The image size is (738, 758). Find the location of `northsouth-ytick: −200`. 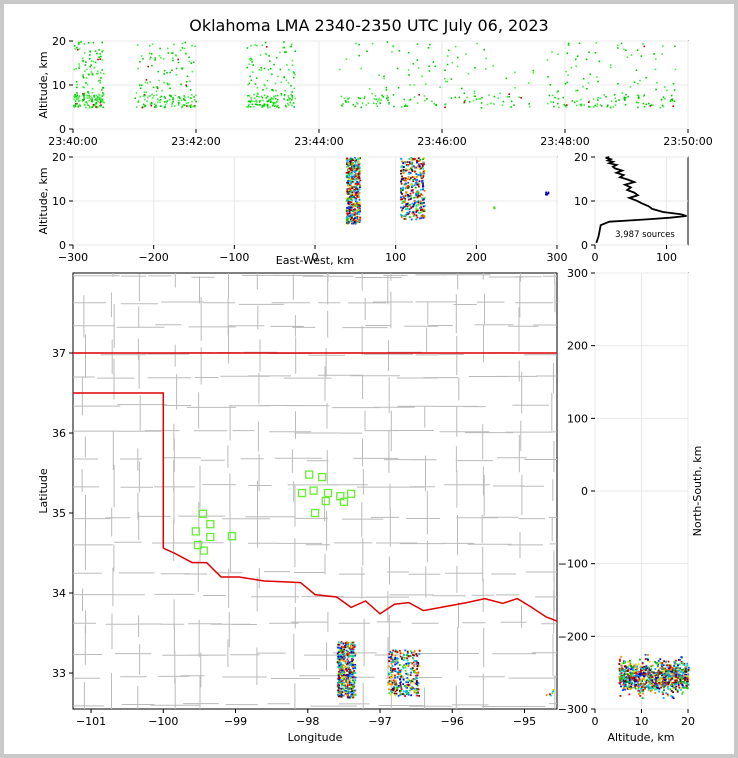

northsouth-ytick: −200 is located at coordinates (573, 636).